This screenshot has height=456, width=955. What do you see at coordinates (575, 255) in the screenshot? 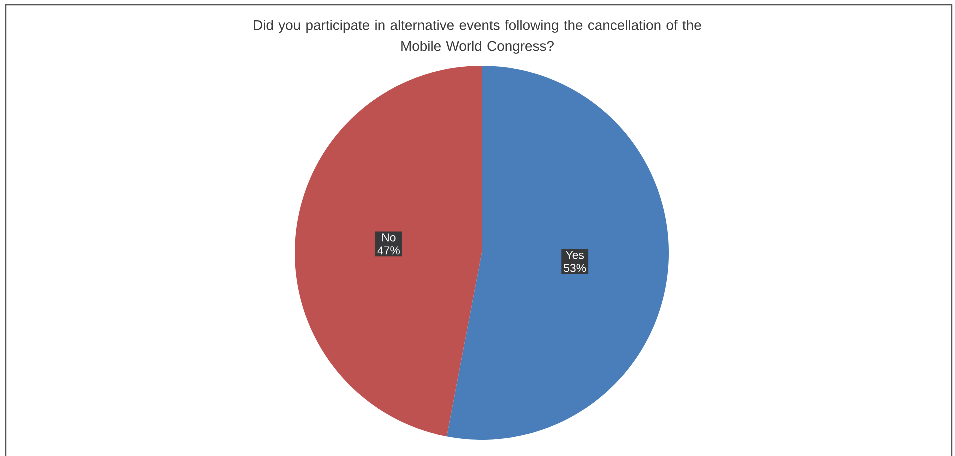
I see `slice-label: Yes` at bounding box center [575, 255].